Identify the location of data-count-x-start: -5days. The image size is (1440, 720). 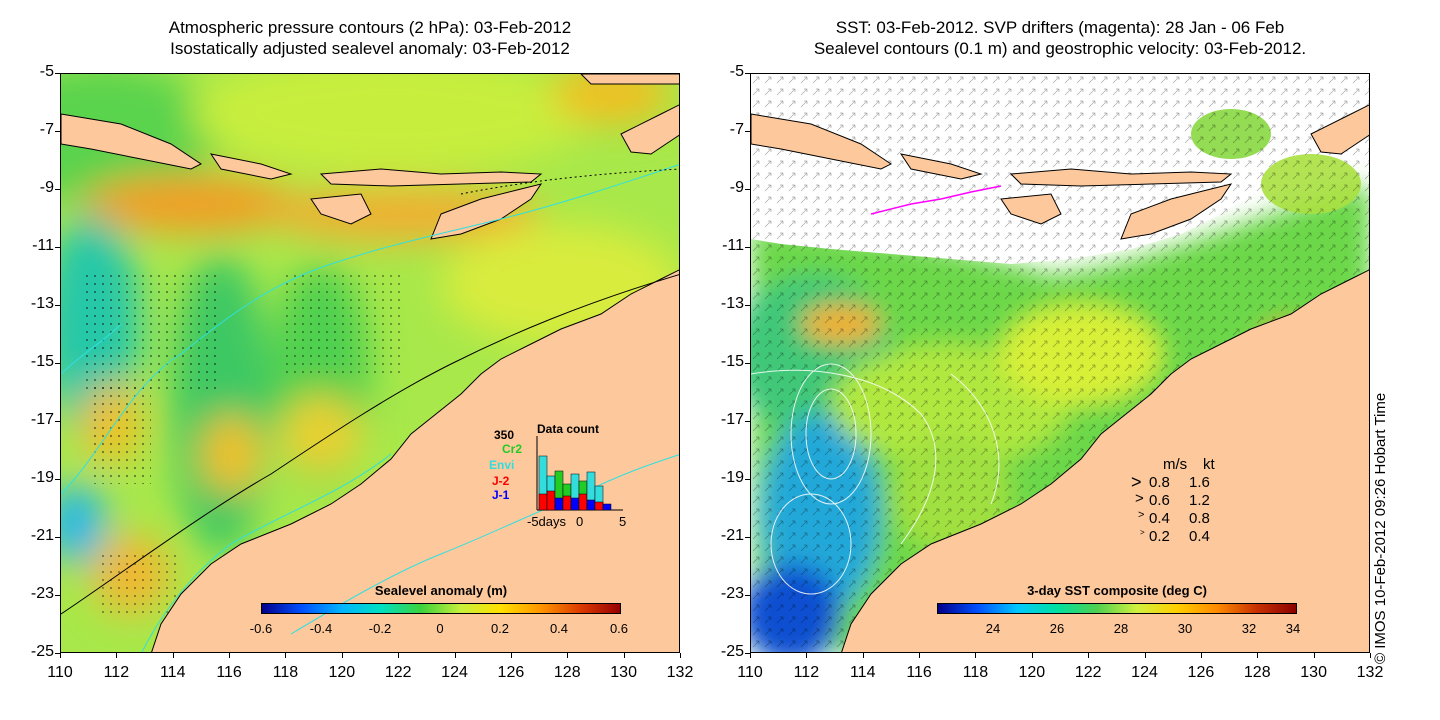
(547, 521).